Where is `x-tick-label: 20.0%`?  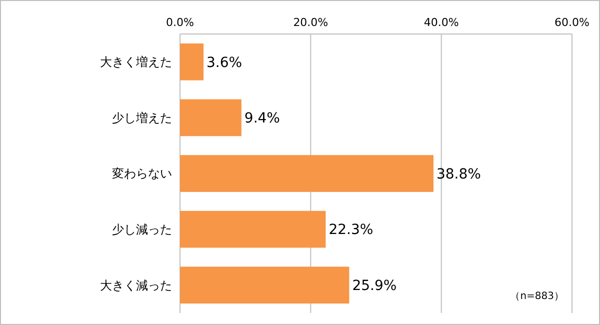 x-tick-label: 20.0% is located at coordinates (310, 22).